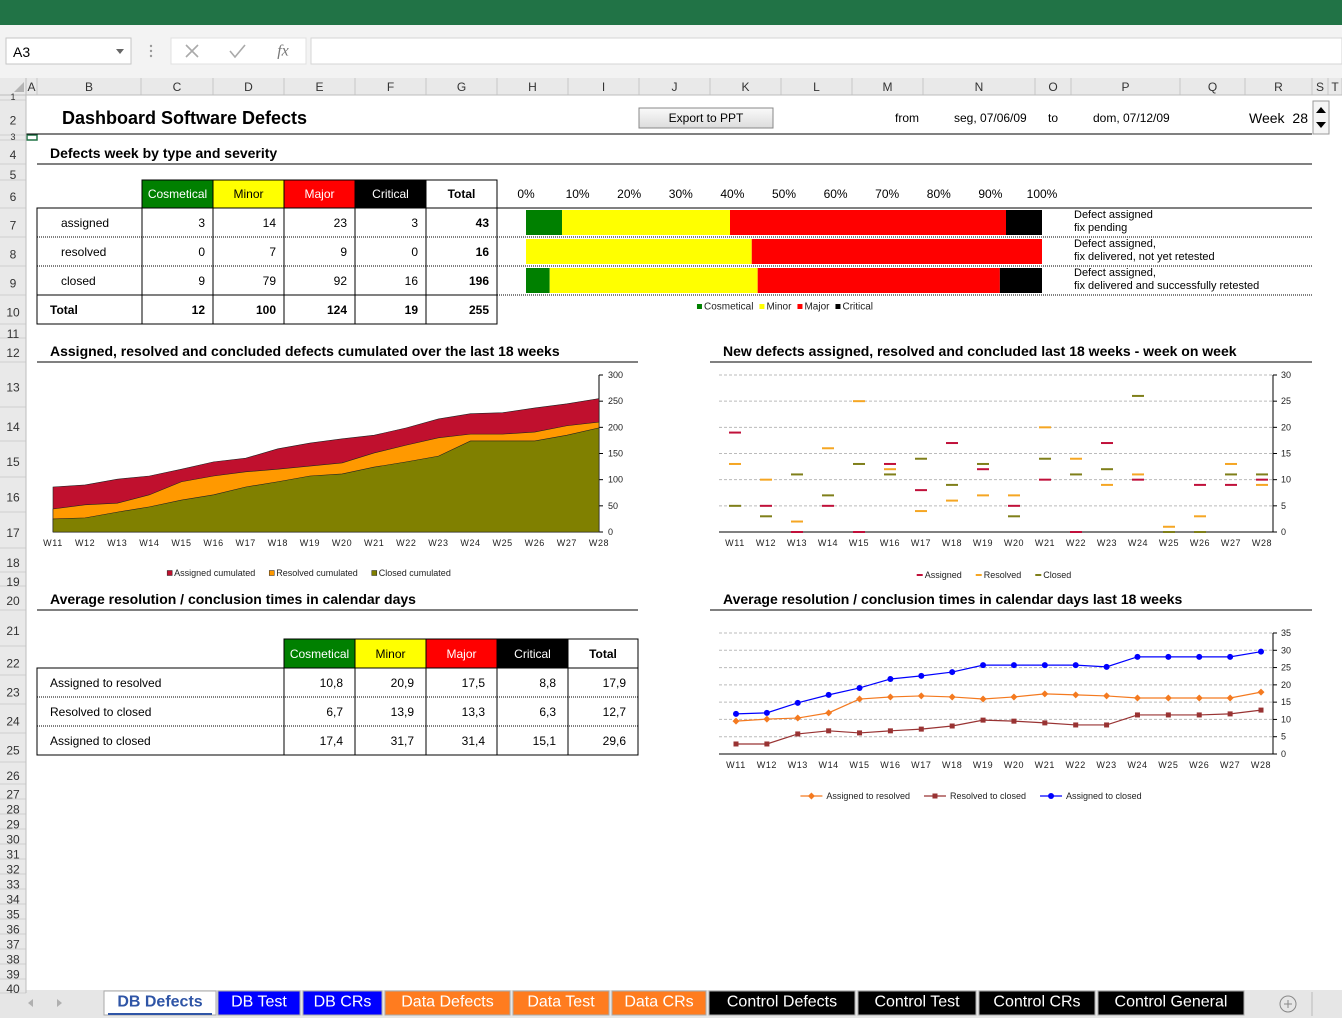 This screenshot has width=1342, height=1018. What do you see at coordinates (19, 87) in the screenshot?
I see `select-all` at bounding box center [19, 87].